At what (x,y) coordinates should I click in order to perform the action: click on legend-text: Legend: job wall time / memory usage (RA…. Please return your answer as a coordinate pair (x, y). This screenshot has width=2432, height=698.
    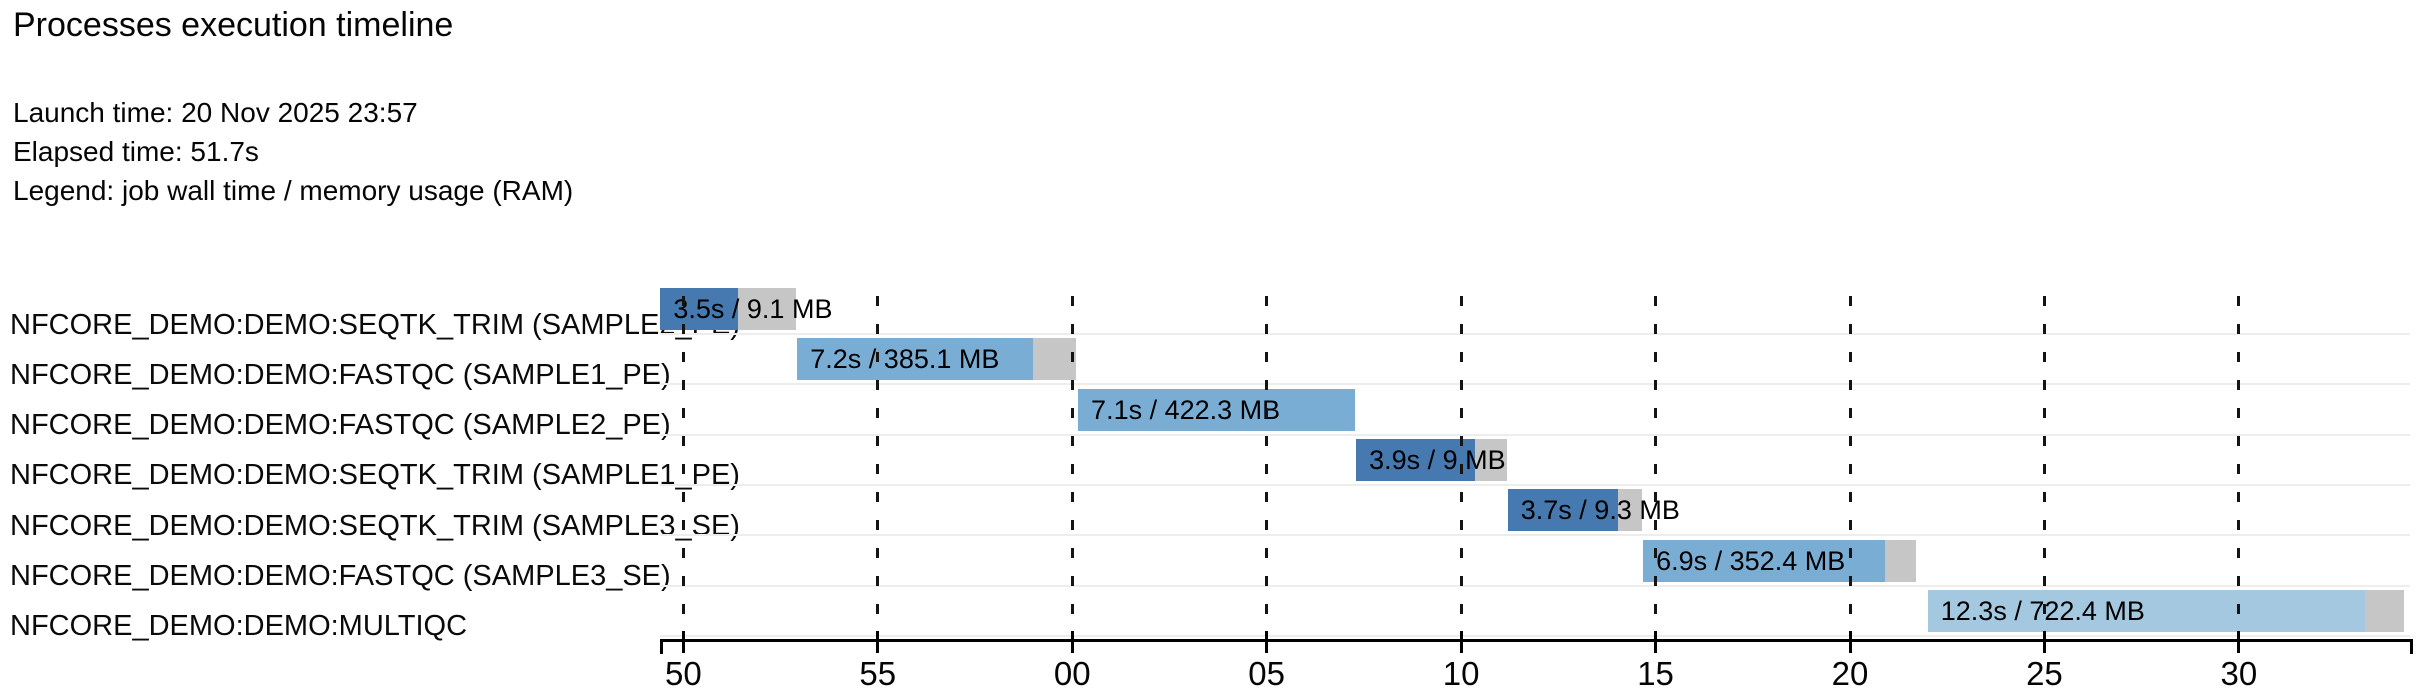
    Looking at the image, I should click on (293, 190).